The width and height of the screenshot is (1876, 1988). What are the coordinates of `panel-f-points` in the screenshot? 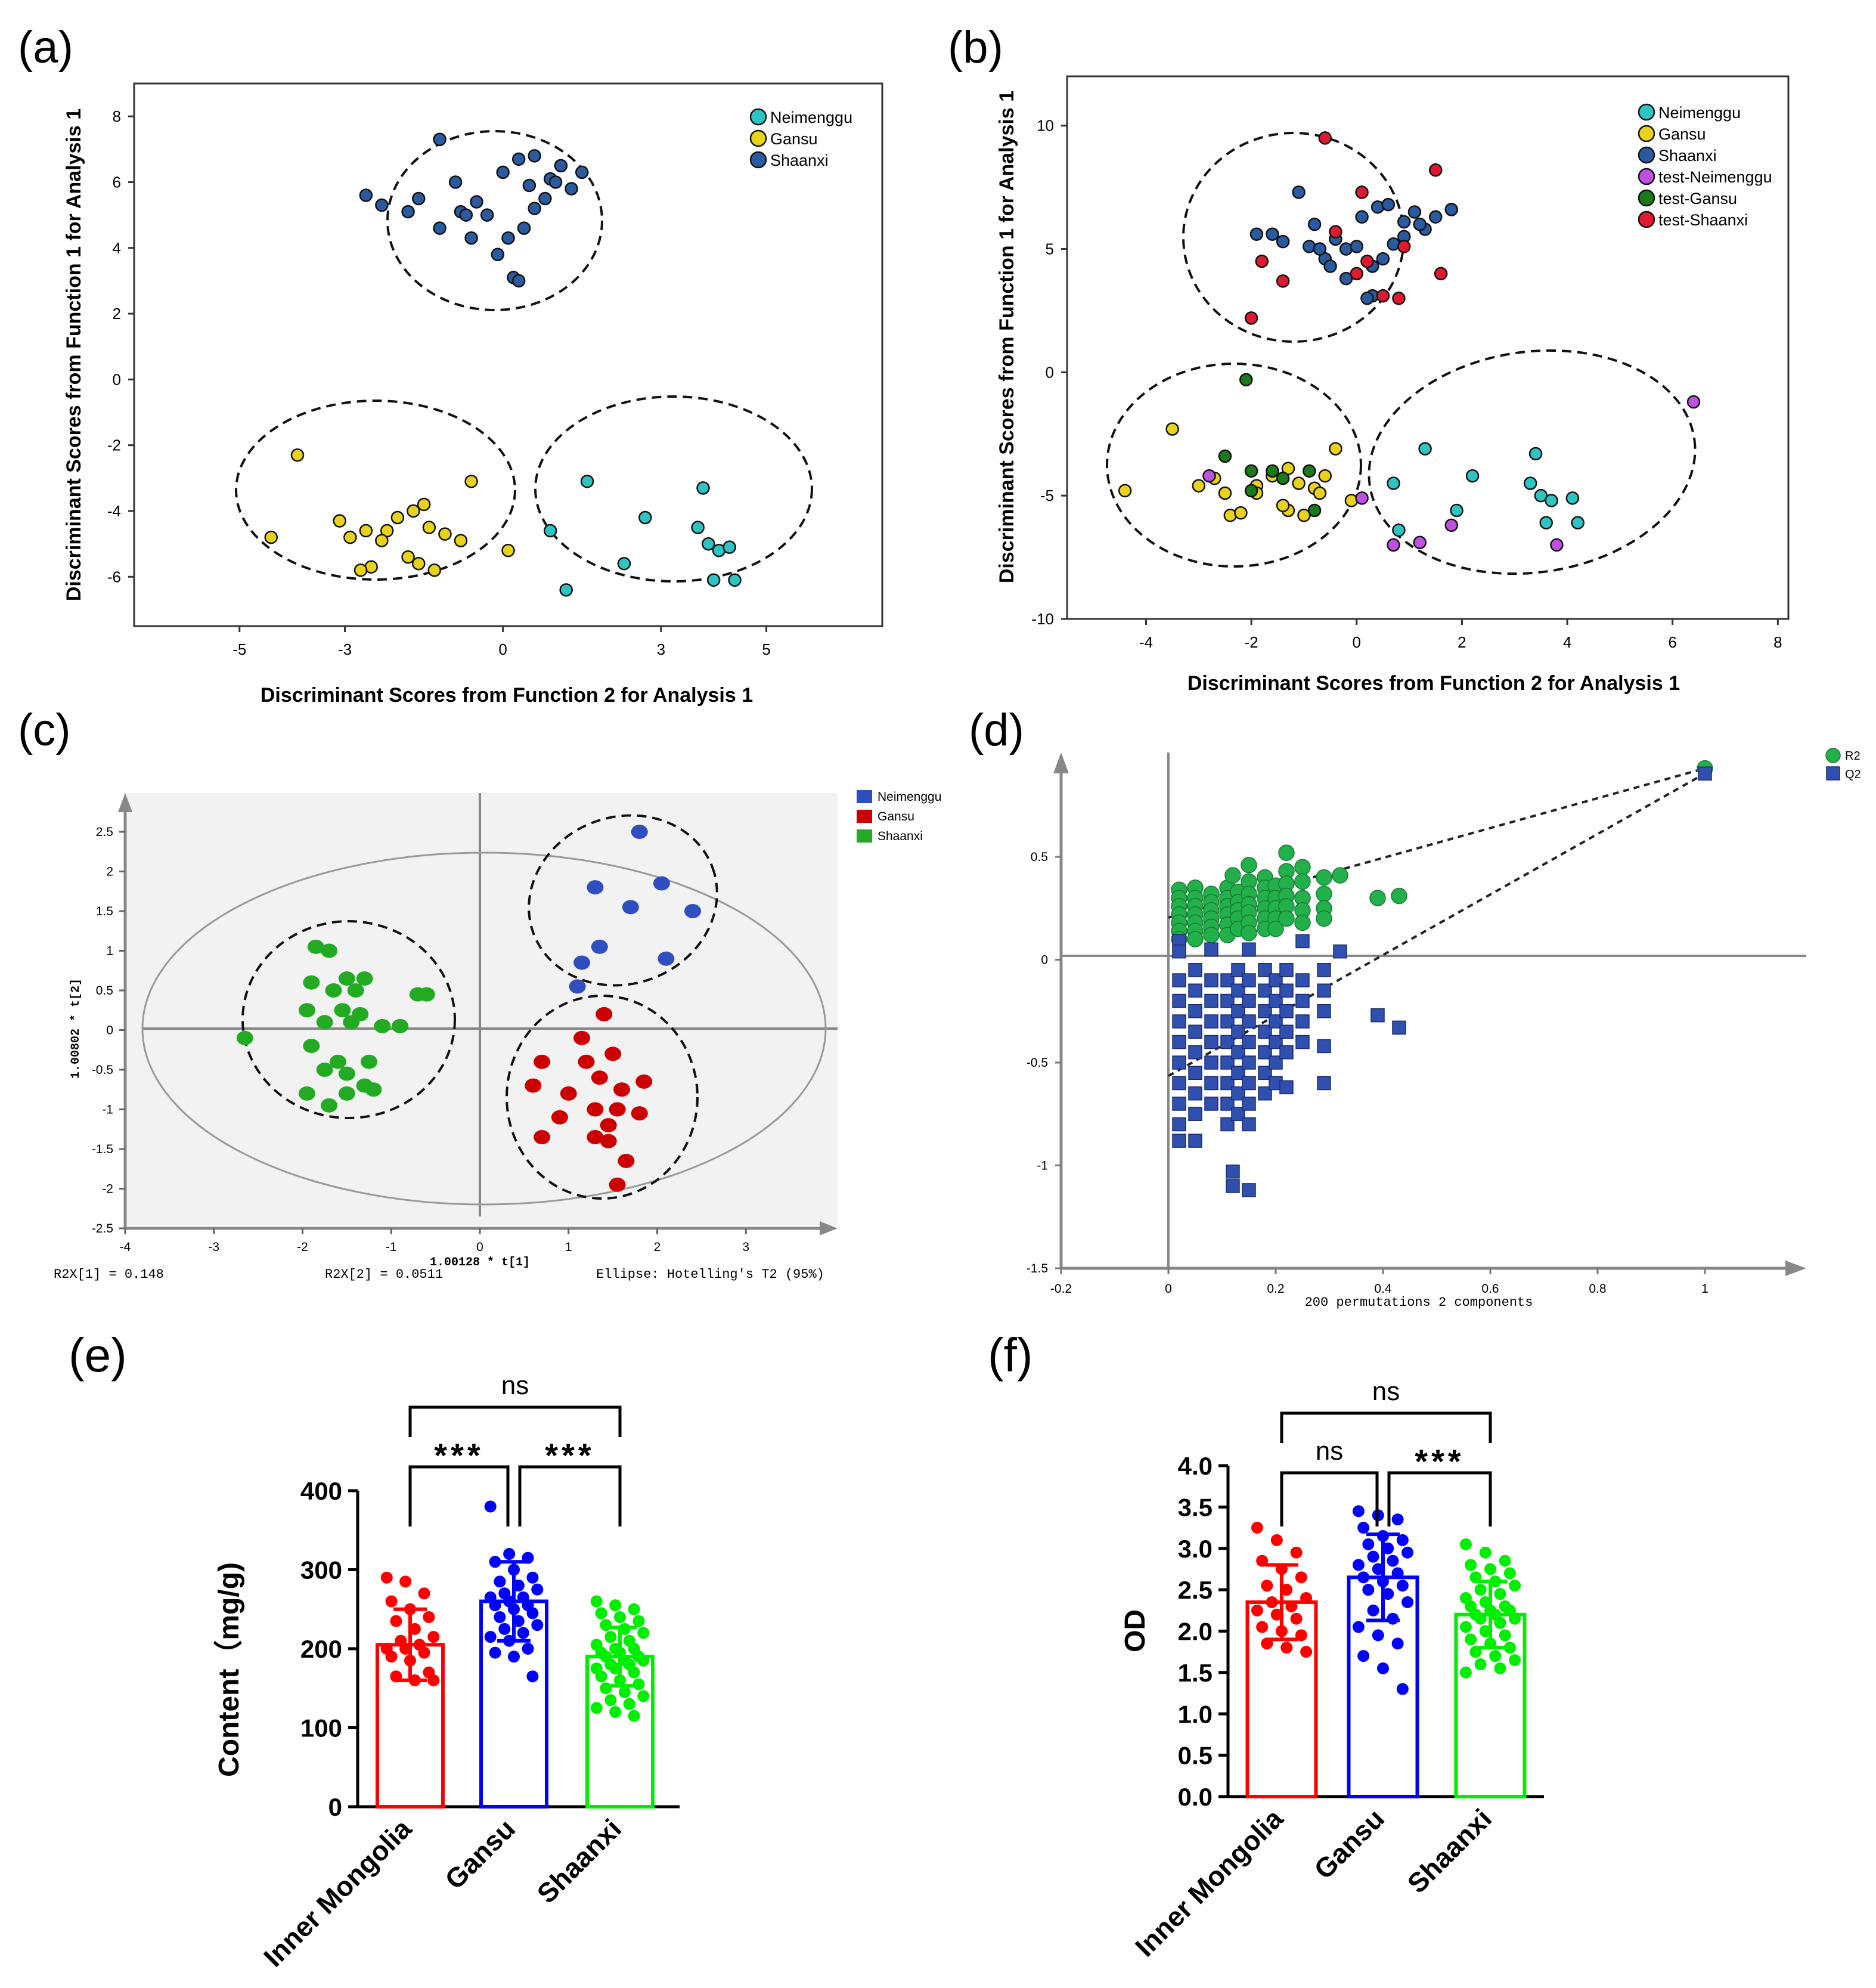 It's located at (1386, 1600).